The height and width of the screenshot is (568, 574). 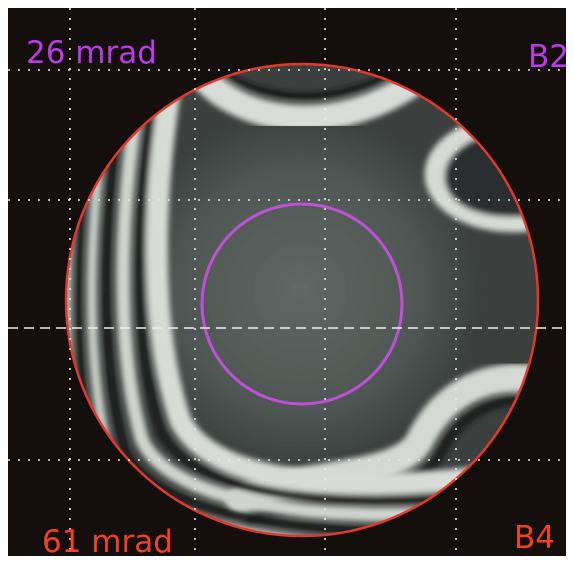 I want to click on reference-circle, so click(x=302, y=304).